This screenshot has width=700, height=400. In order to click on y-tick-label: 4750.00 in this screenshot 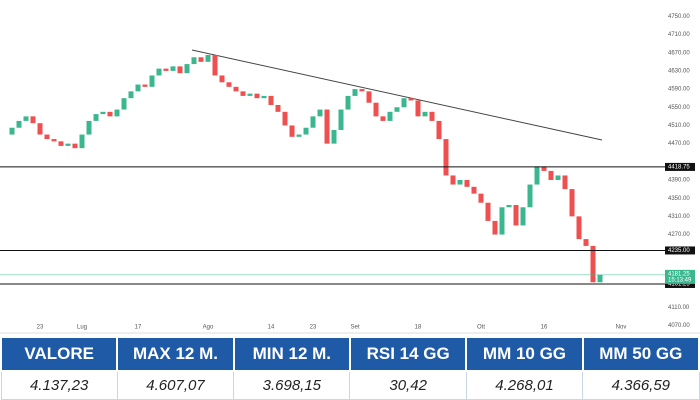, I will do `click(679, 17)`.